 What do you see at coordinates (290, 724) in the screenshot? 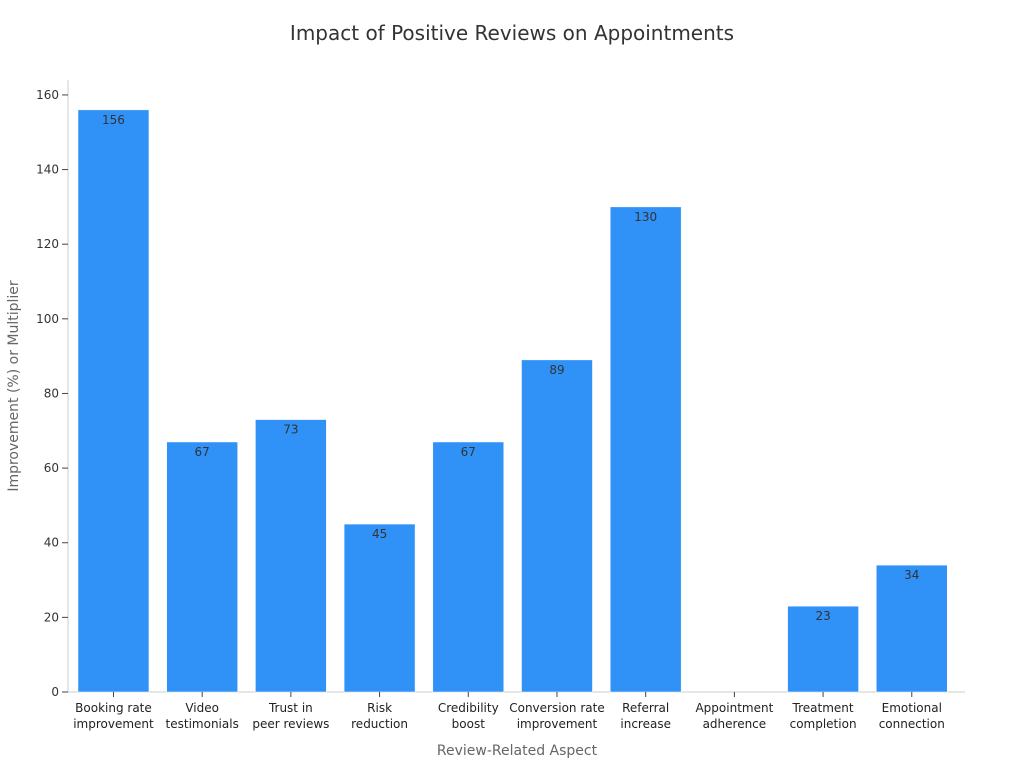
I see `x-tick-label: peer reviews` at bounding box center [290, 724].